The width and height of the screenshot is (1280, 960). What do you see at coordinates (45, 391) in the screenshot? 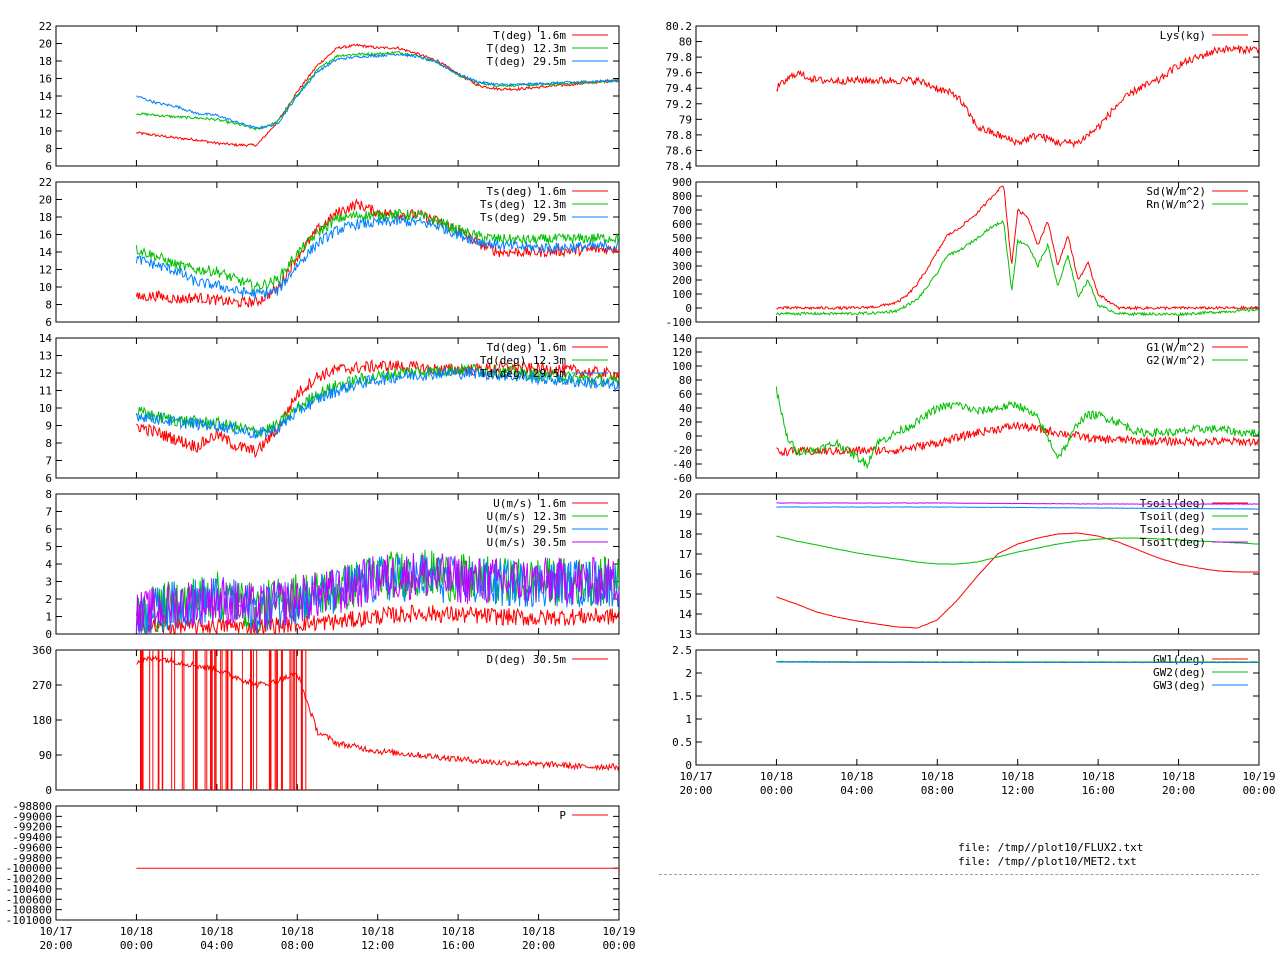
I see `y-tick-label: 11` at bounding box center [45, 391].